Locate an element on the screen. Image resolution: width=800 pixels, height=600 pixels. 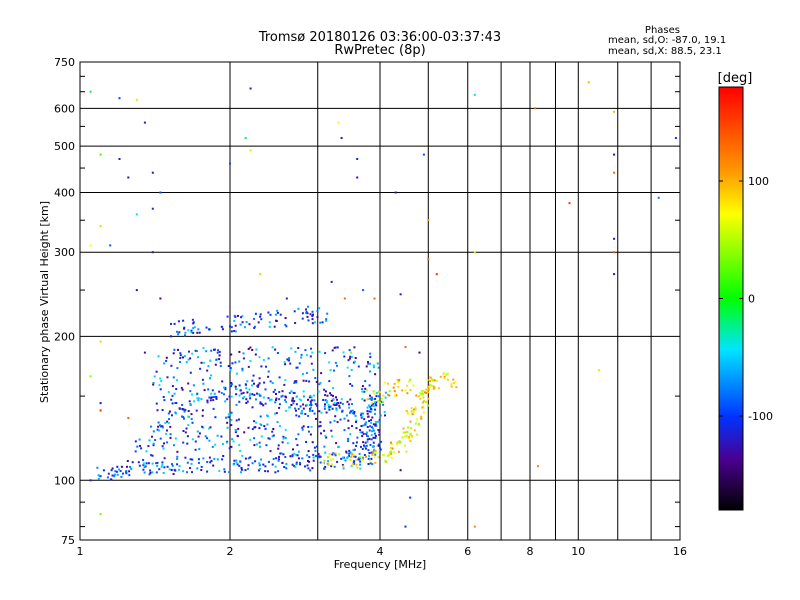
x-axis-label: Frequency [MHz] is located at coordinates (380, 564).